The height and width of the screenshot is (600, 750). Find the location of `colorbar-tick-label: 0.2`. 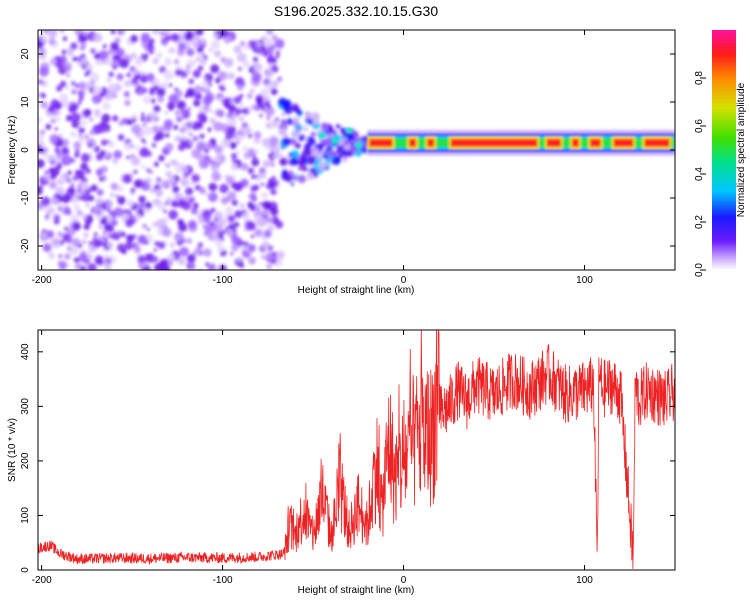

colorbar-tick-label: 0.2 is located at coordinates (699, 222).